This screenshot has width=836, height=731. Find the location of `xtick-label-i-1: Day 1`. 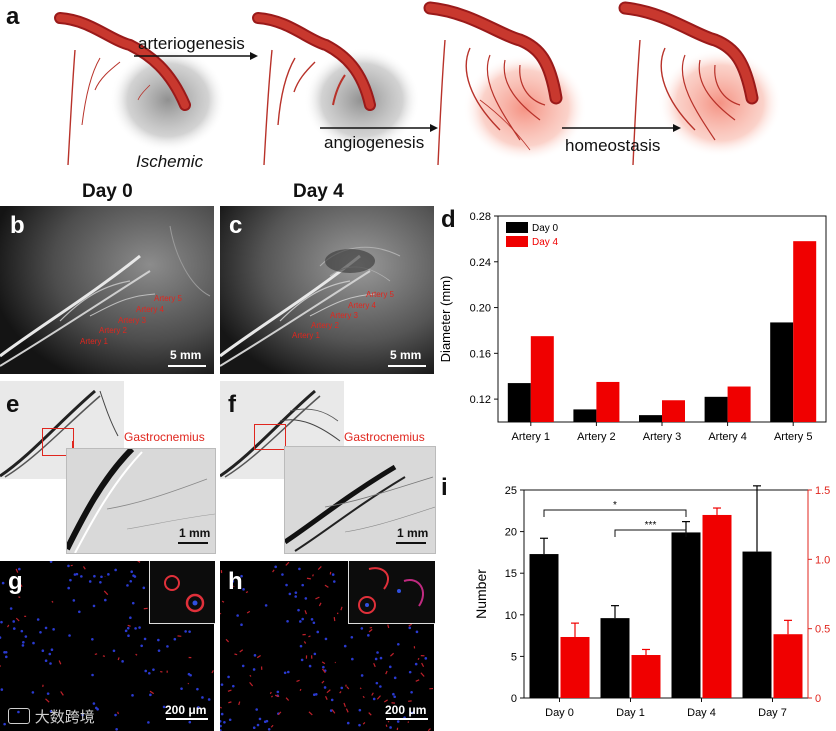

xtick-label-i-1: Day 1 is located at coordinates (630, 713).